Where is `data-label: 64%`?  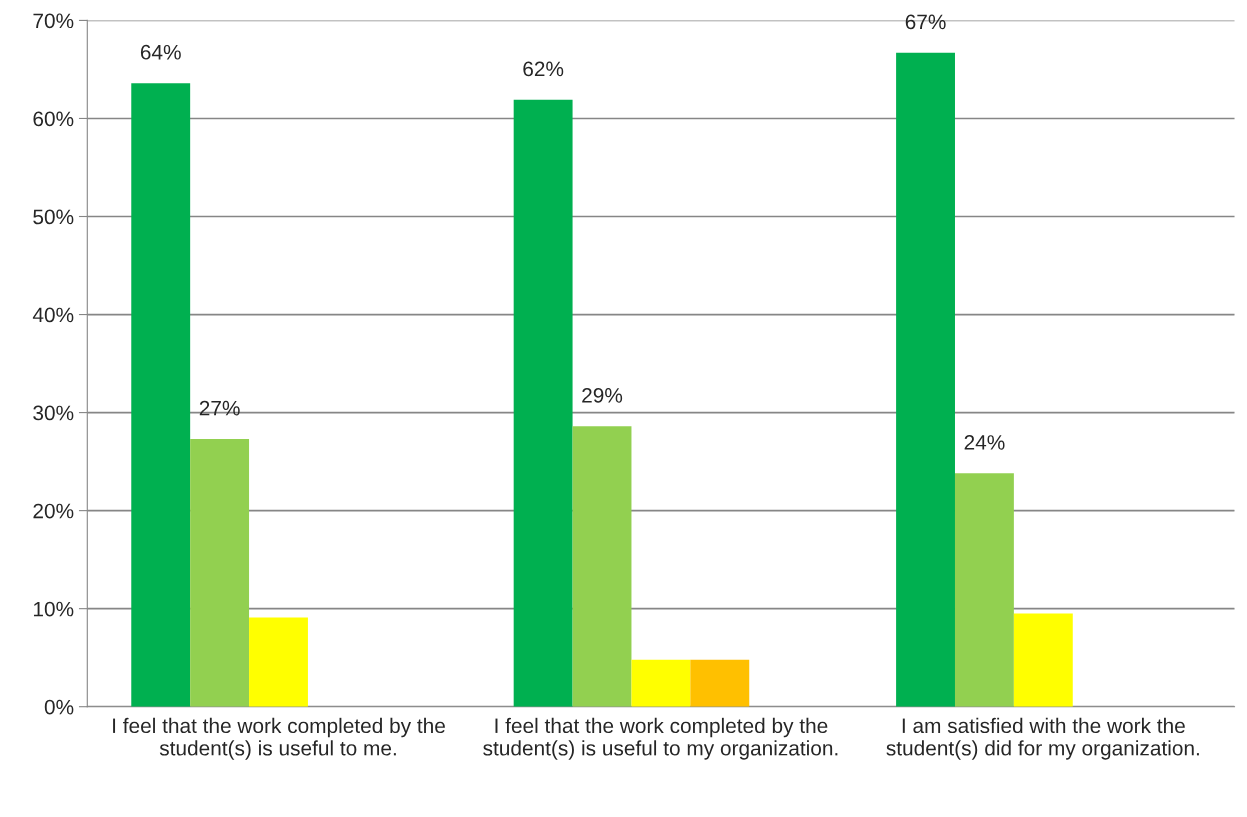 data-label: 64% is located at coordinates (160, 52).